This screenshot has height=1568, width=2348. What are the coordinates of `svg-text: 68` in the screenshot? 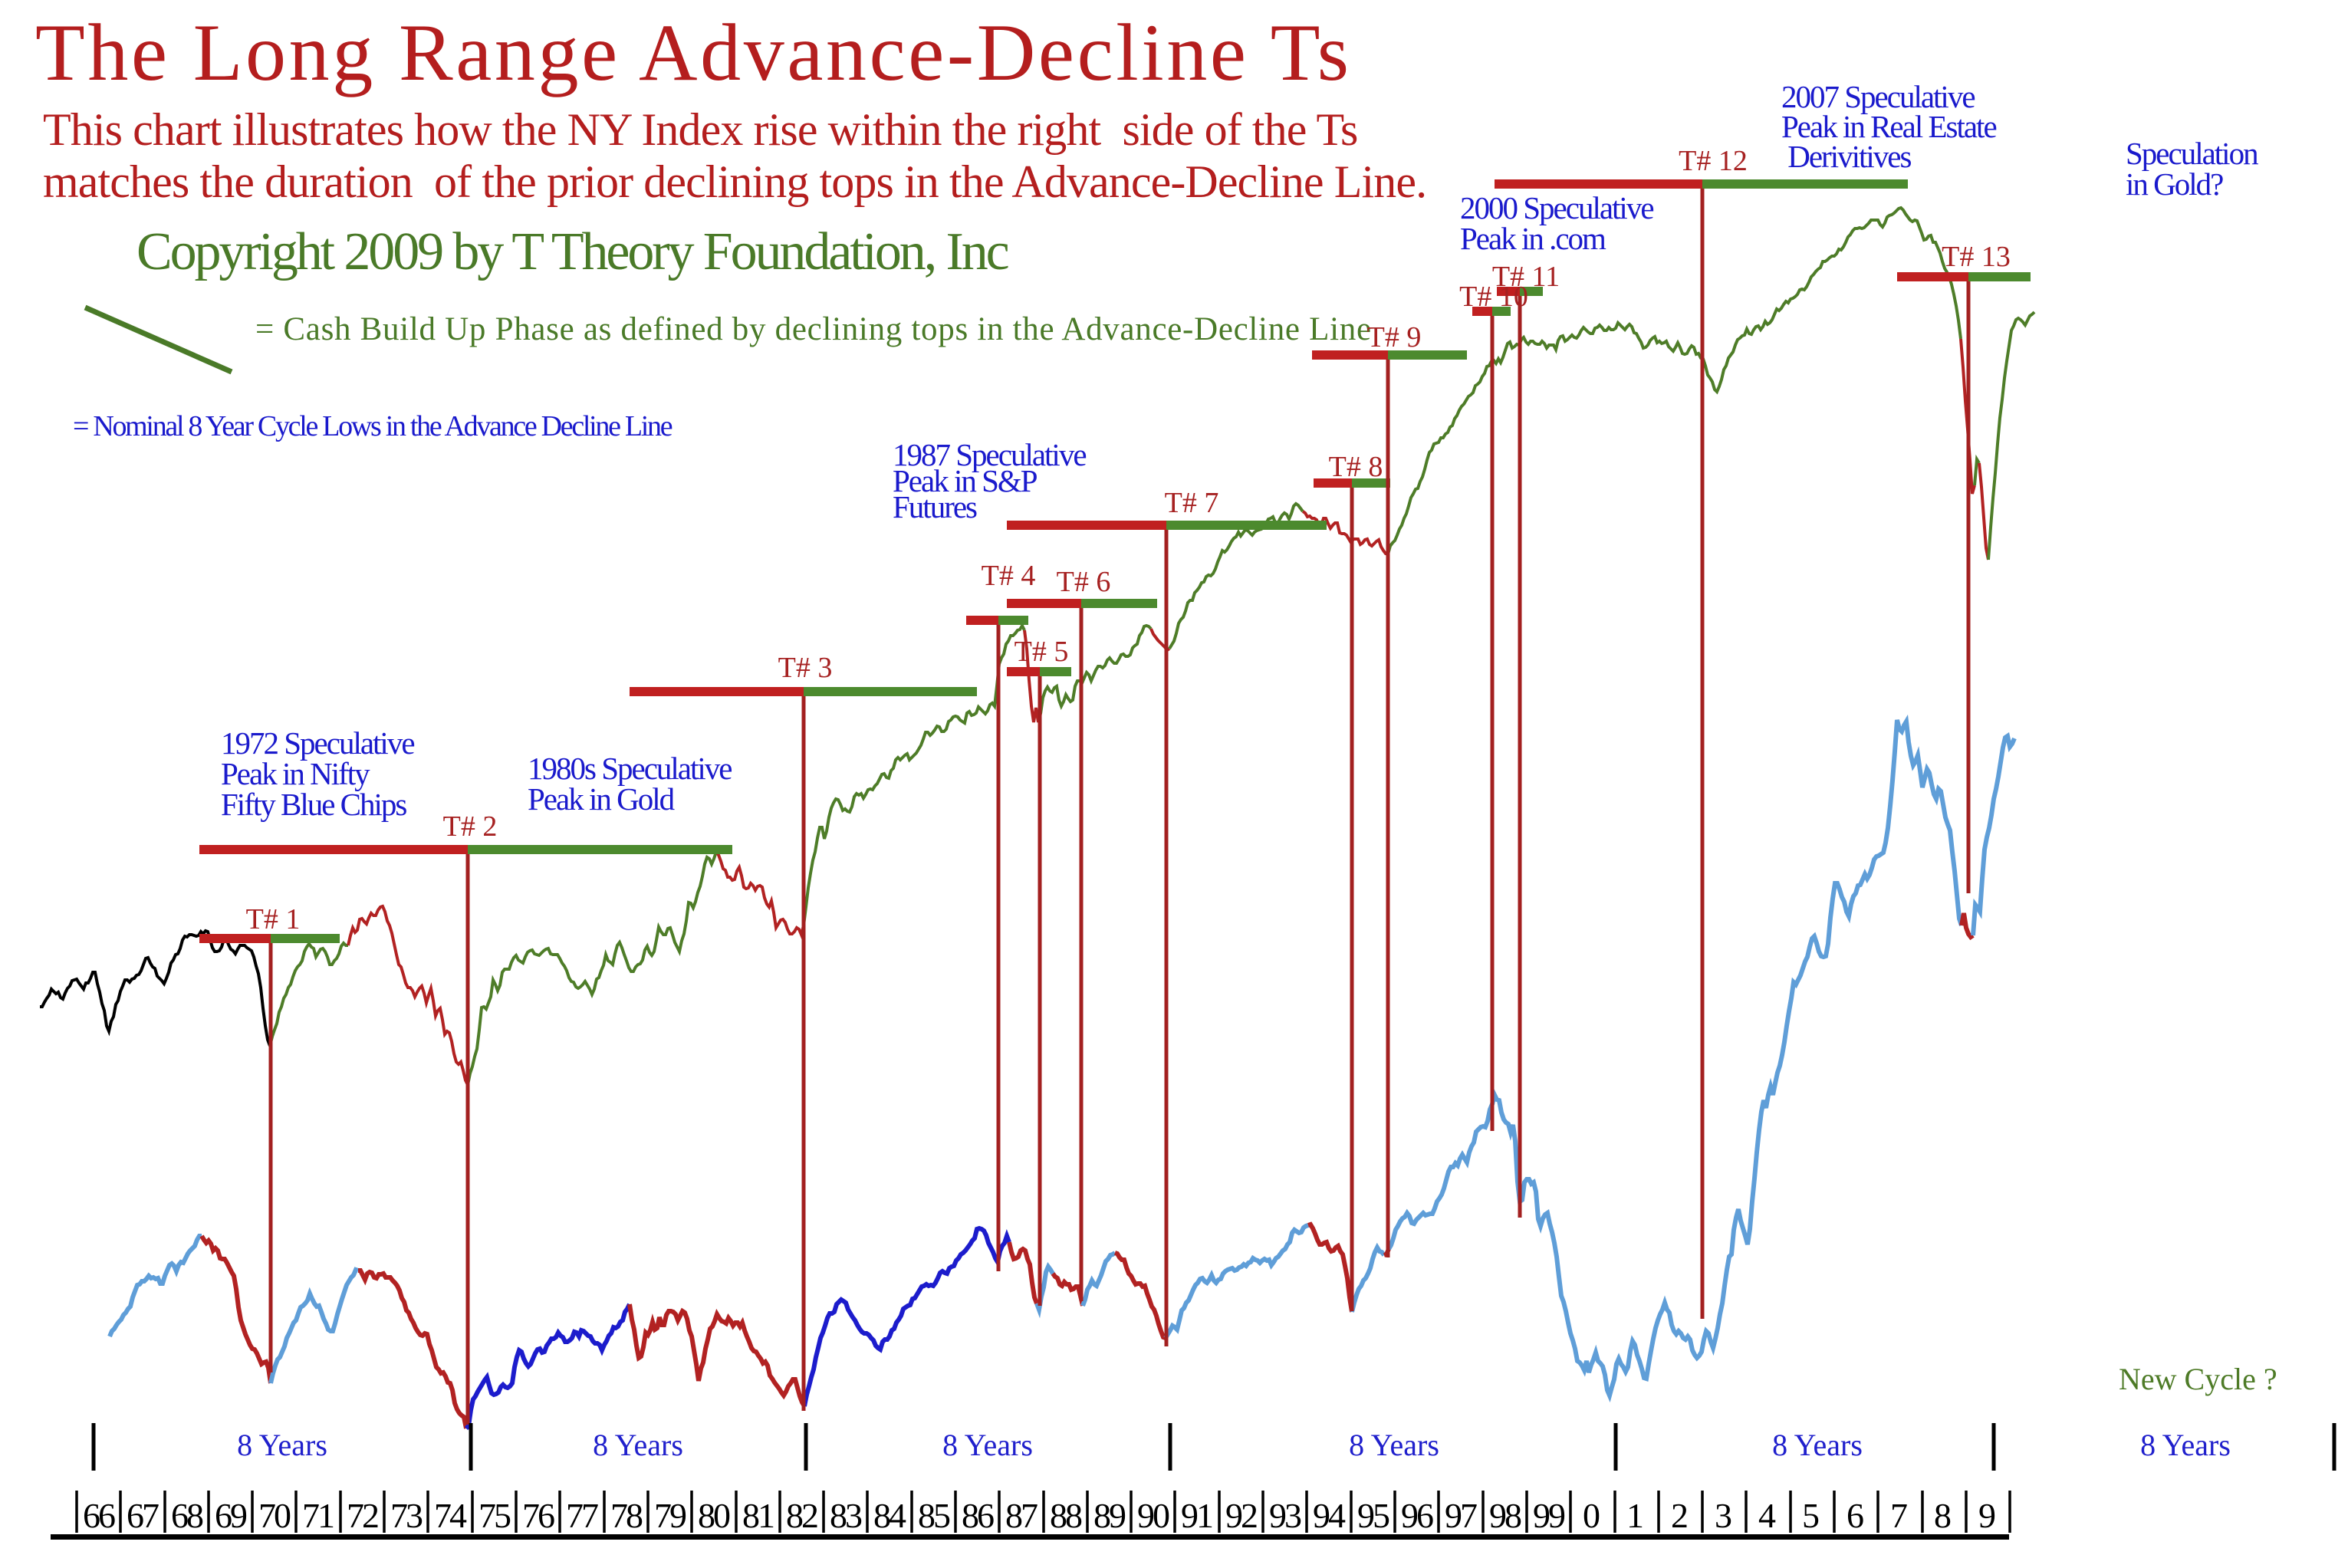 It's located at (187, 1516).